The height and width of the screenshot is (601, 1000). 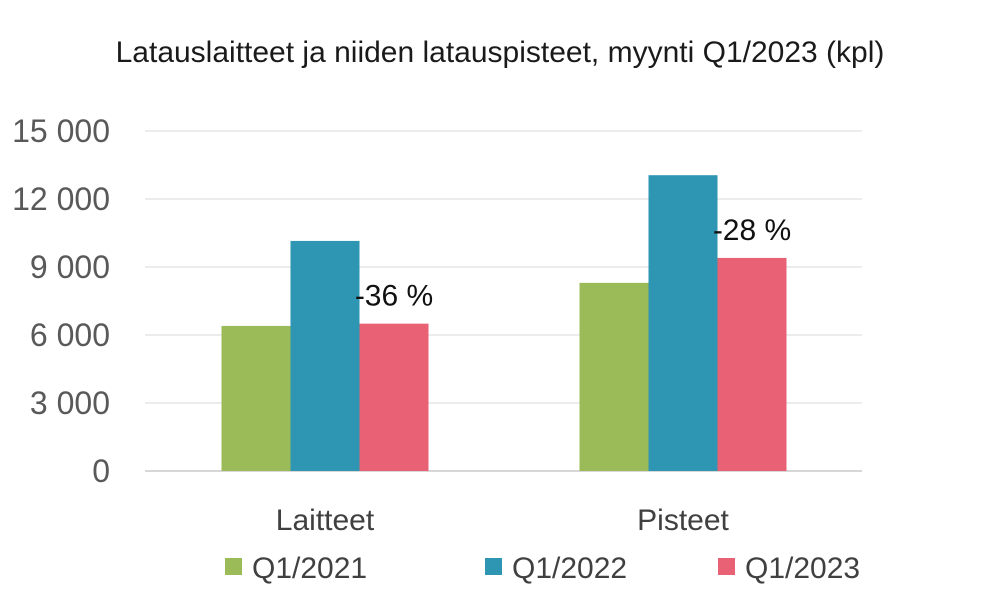 What do you see at coordinates (61, 199) in the screenshot?
I see `y-tick-label: 12 000` at bounding box center [61, 199].